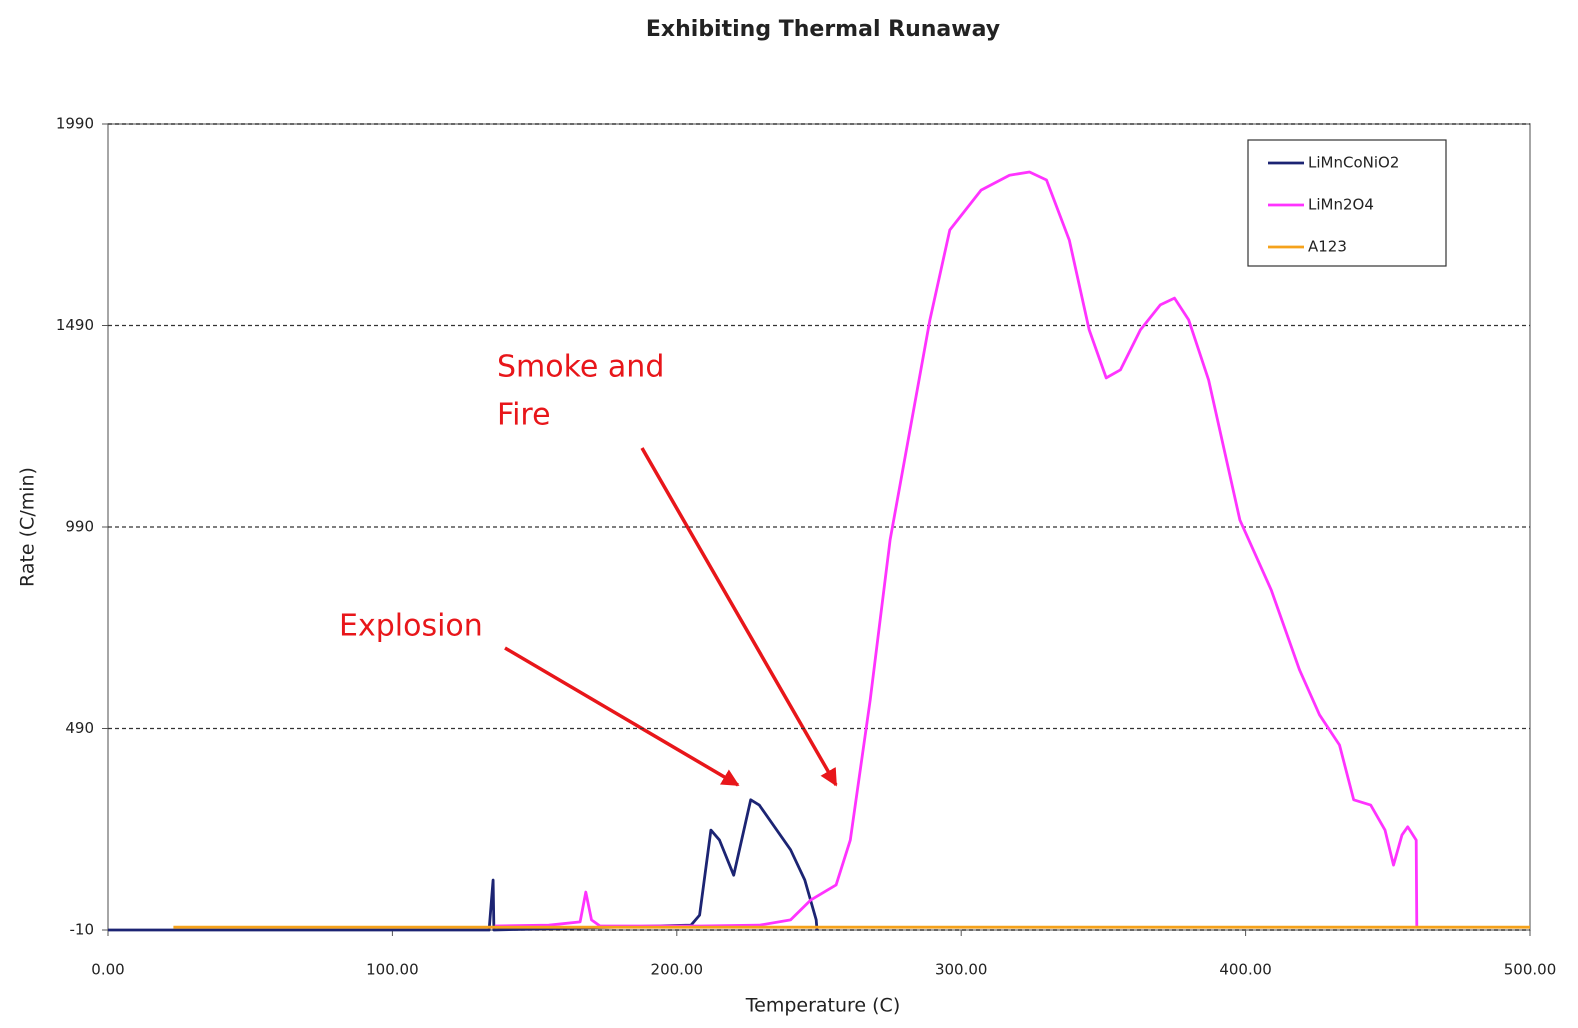 Image resolution: width=1578 pixels, height=1028 pixels. Describe the element at coordinates (411, 626) in the screenshot. I see `annotation: Explosion` at that location.